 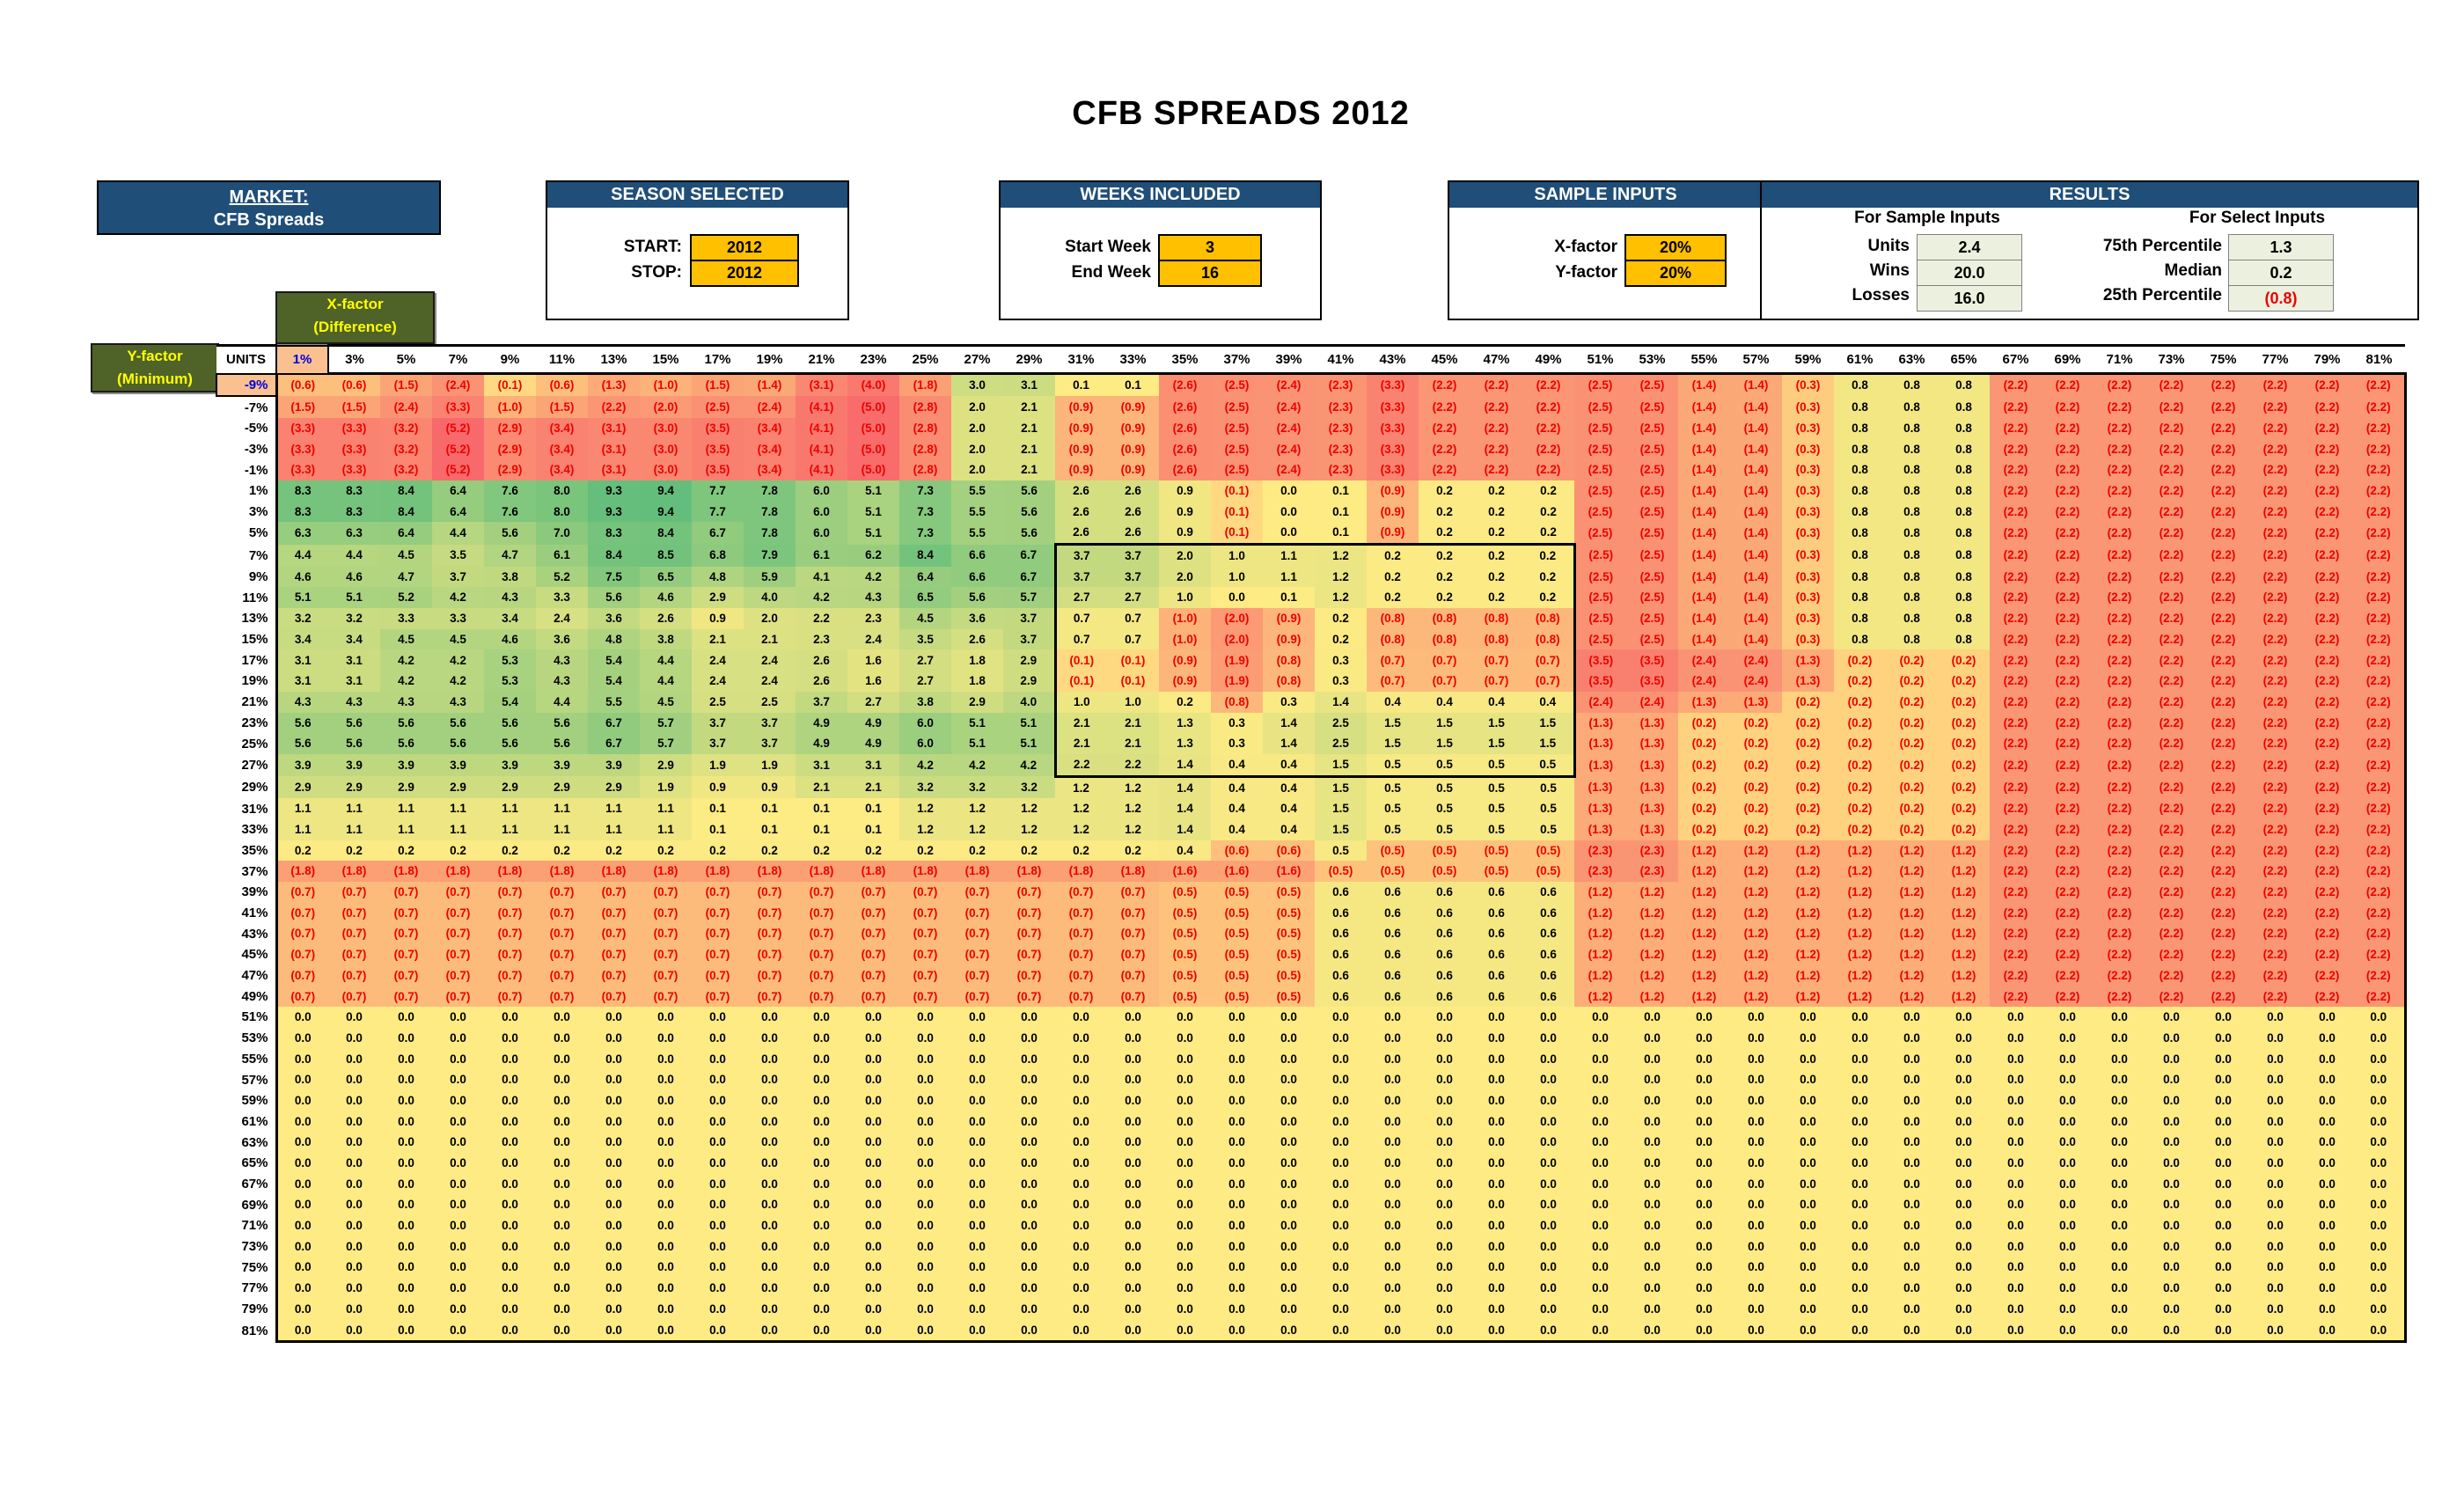 I want to click on matrix-cell: 0.5, so click(x=1341, y=851).